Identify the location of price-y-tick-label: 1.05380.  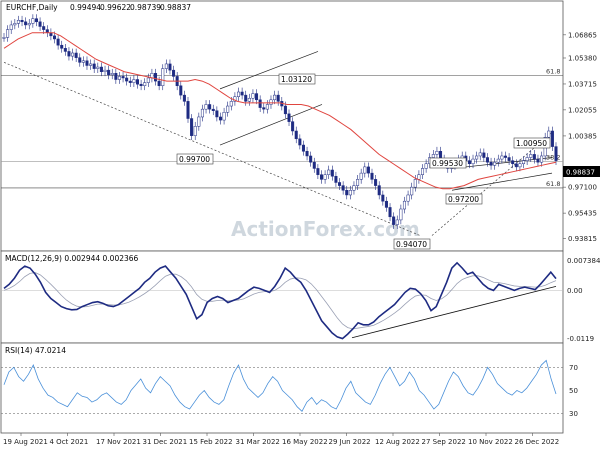
(582, 58).